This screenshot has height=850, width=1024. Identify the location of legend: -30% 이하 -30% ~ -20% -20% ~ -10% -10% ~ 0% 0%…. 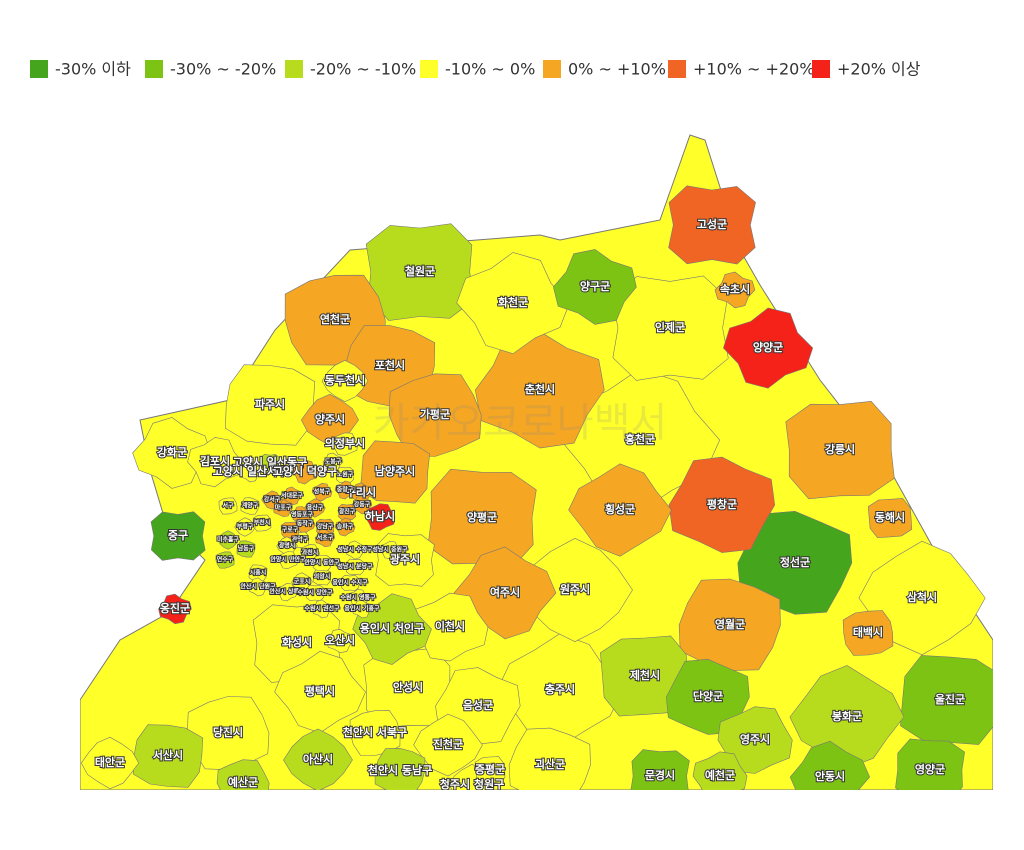
(475, 69).